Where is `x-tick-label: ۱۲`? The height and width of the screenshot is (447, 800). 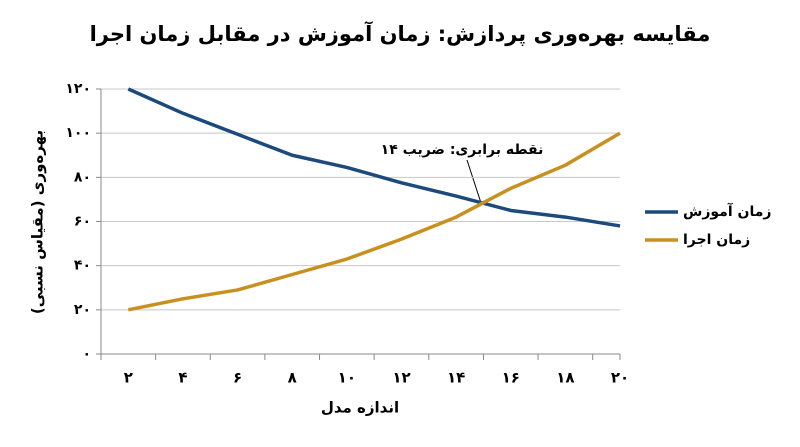
x-tick-label: ۱۲ is located at coordinates (401, 378).